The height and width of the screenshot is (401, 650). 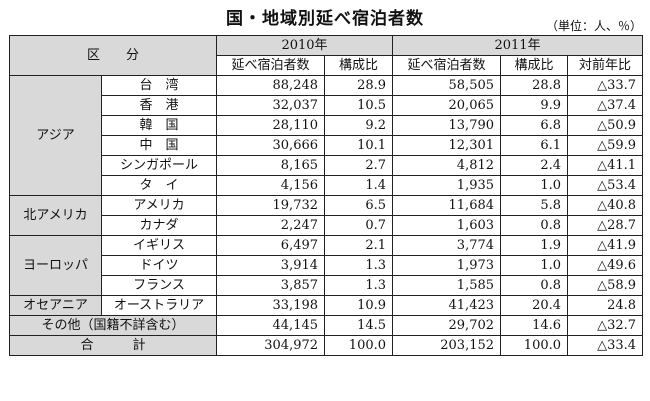 I want to click on country-name: ドイツ, so click(x=159, y=265).